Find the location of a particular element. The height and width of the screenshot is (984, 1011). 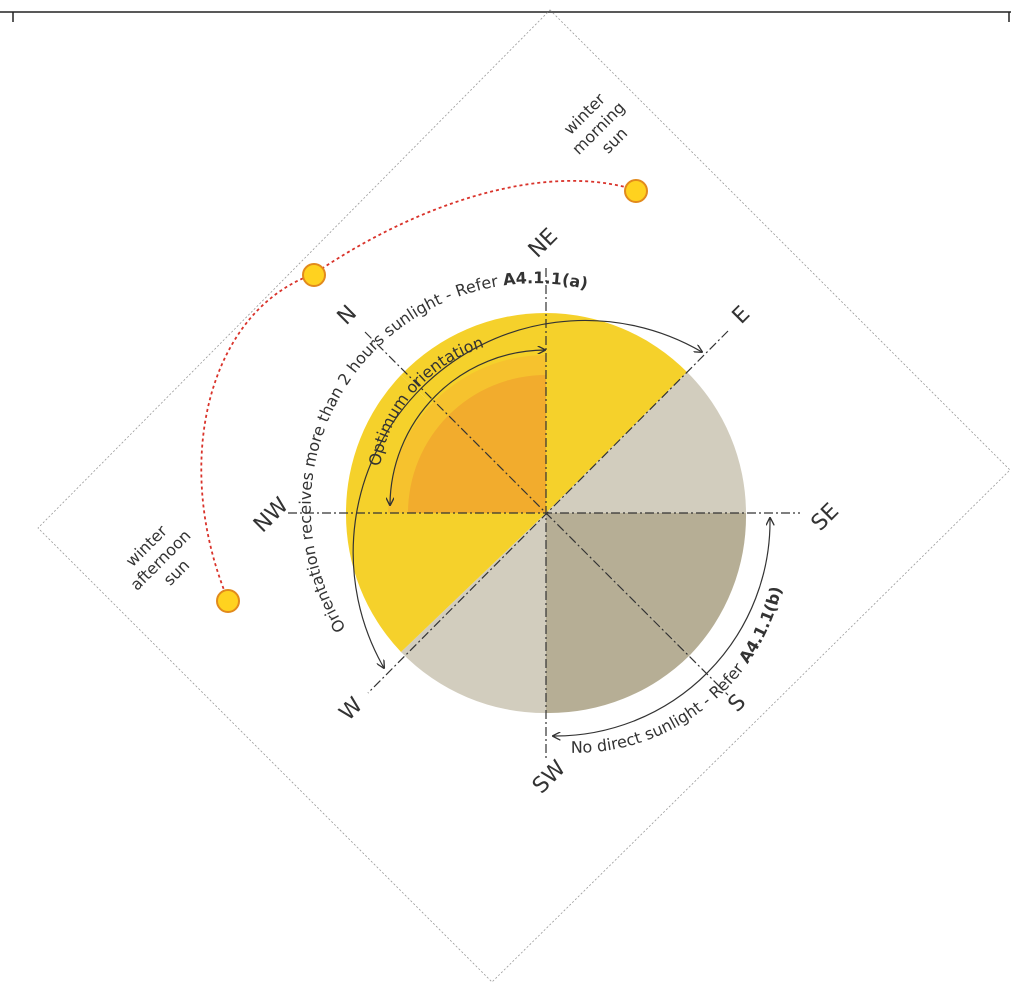

optimum-arc is located at coordinates (467, 427).